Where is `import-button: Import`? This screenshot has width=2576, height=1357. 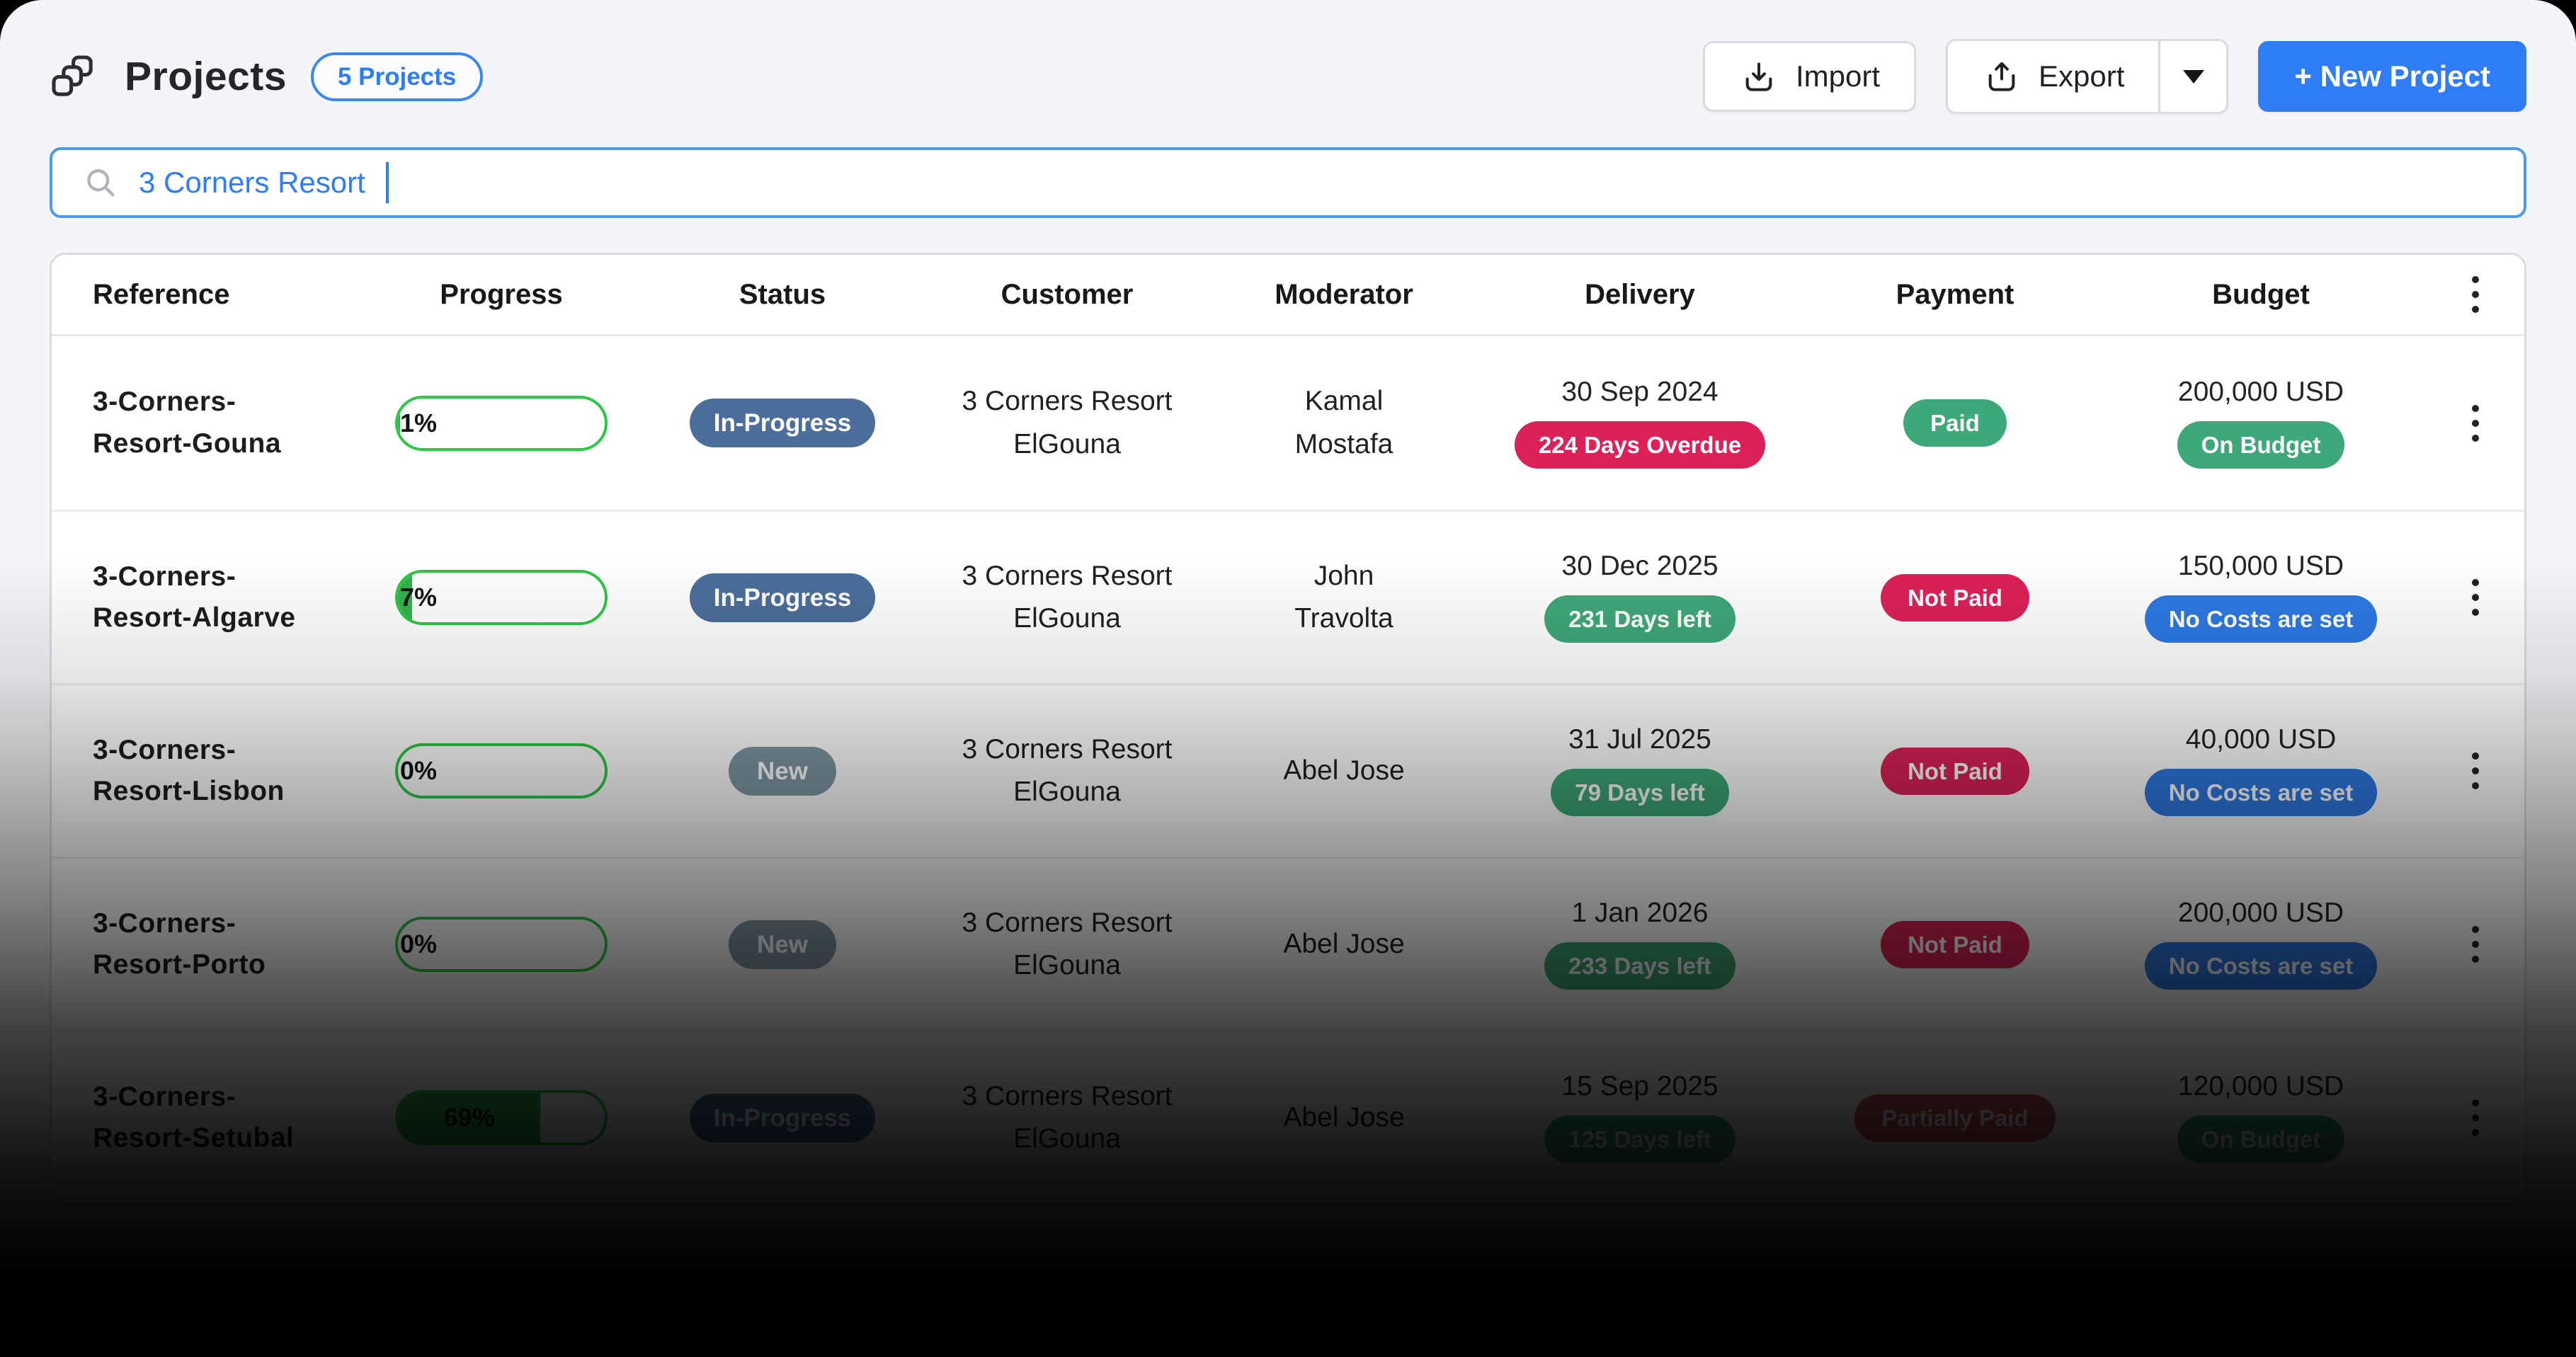
import-button: Import is located at coordinates (1809, 77).